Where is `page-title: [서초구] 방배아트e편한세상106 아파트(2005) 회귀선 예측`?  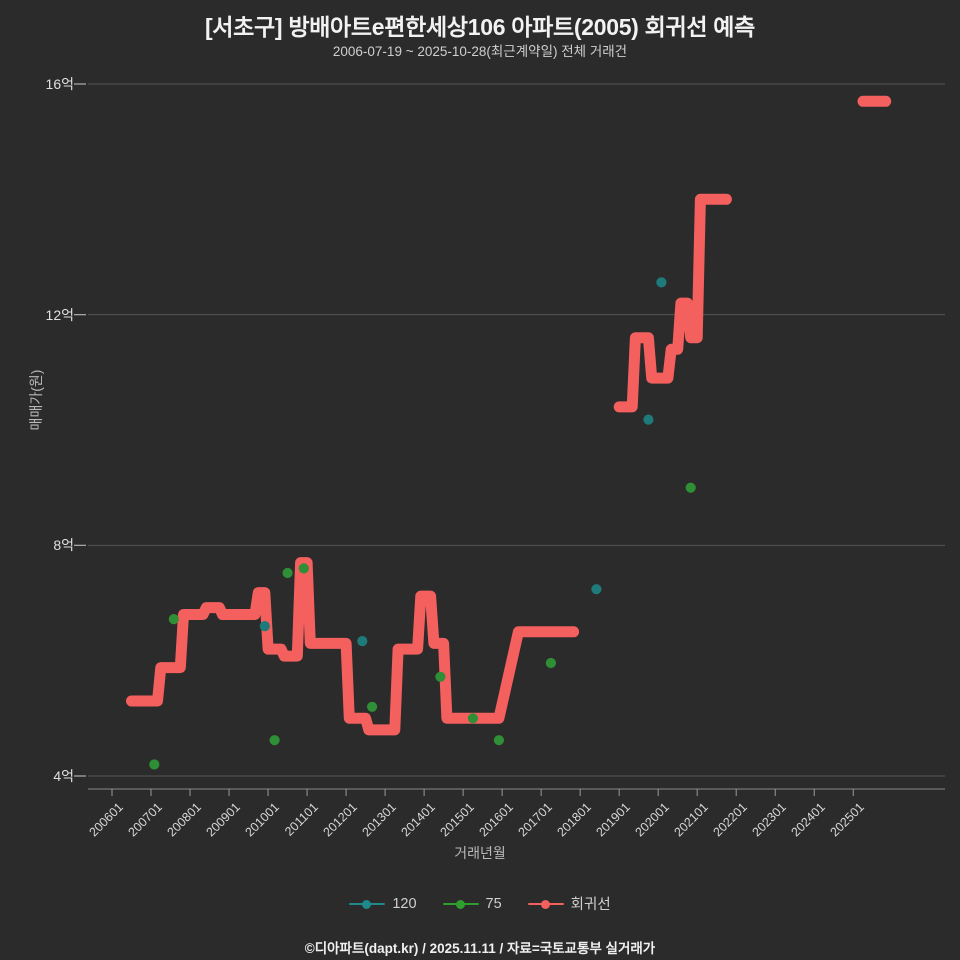 page-title: [서초구] 방배아트e편한세상106 아파트(2005) 회귀선 예측 is located at coordinates (480, 27).